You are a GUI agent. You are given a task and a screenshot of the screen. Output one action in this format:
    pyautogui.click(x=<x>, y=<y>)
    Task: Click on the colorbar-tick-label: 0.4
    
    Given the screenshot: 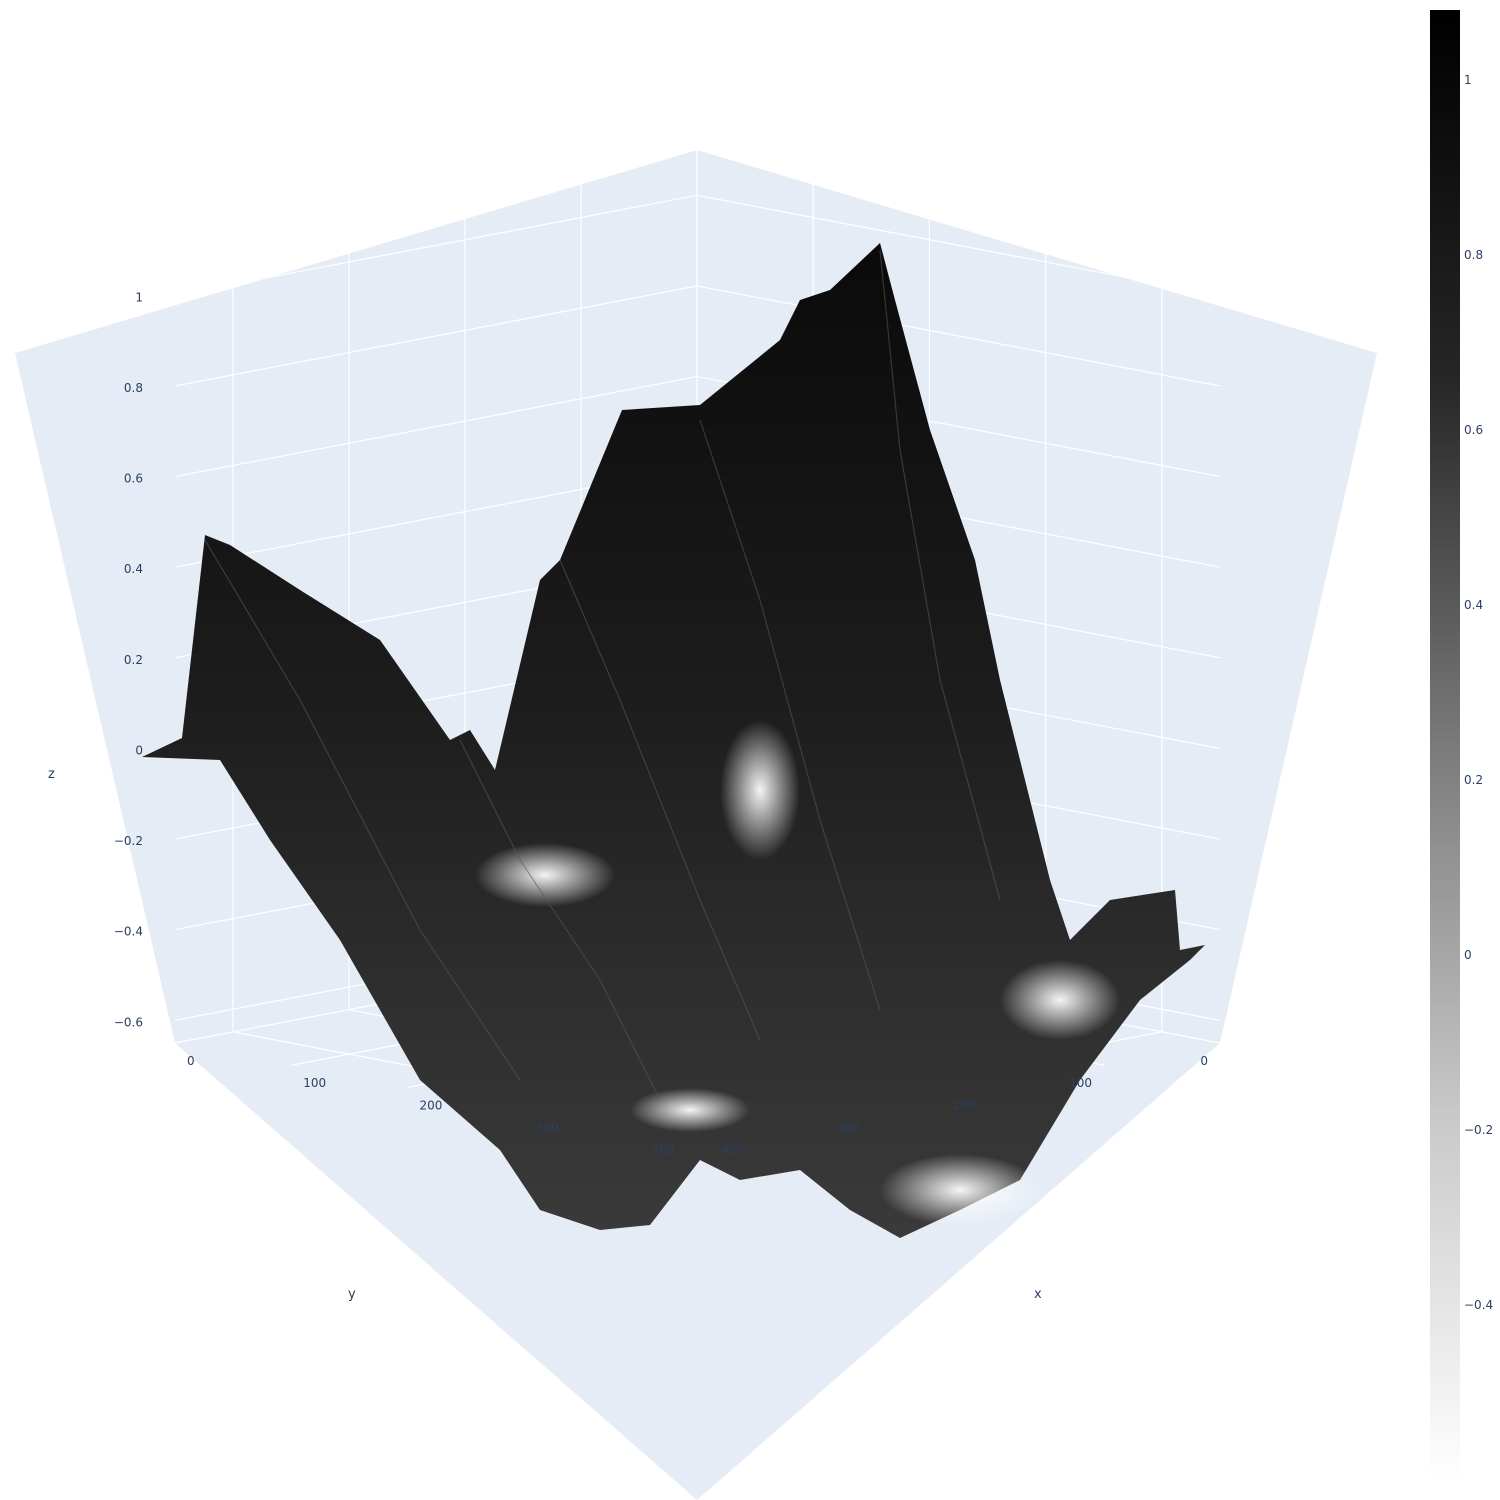 What is the action you would take?
    pyautogui.click(x=1473, y=605)
    